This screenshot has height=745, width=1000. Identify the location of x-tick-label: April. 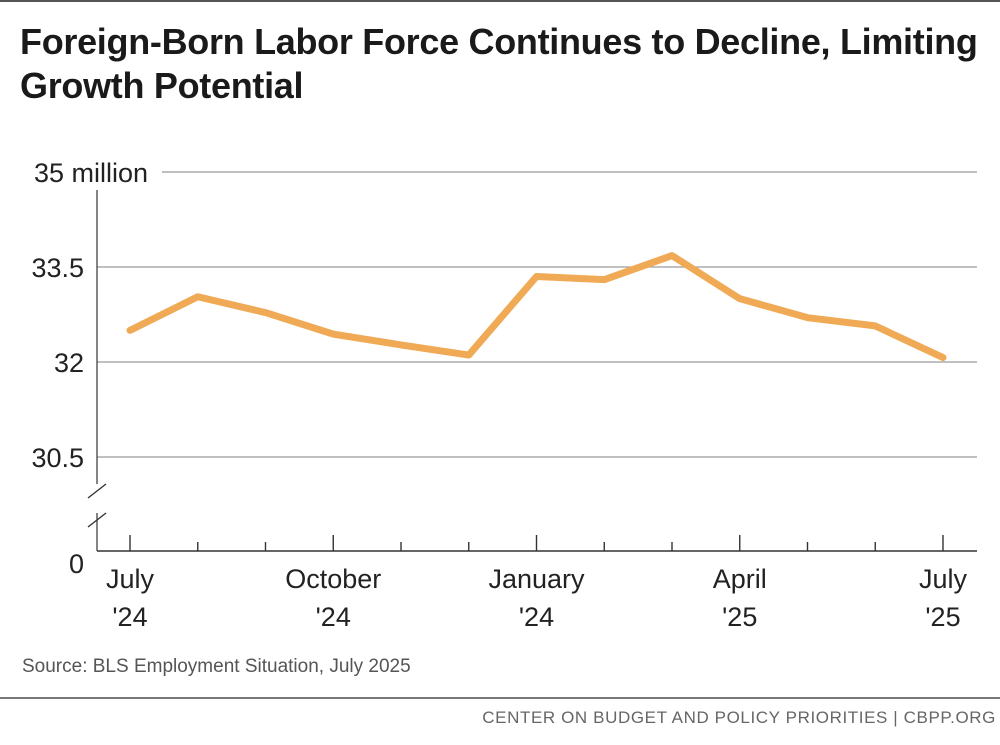
(740, 579).